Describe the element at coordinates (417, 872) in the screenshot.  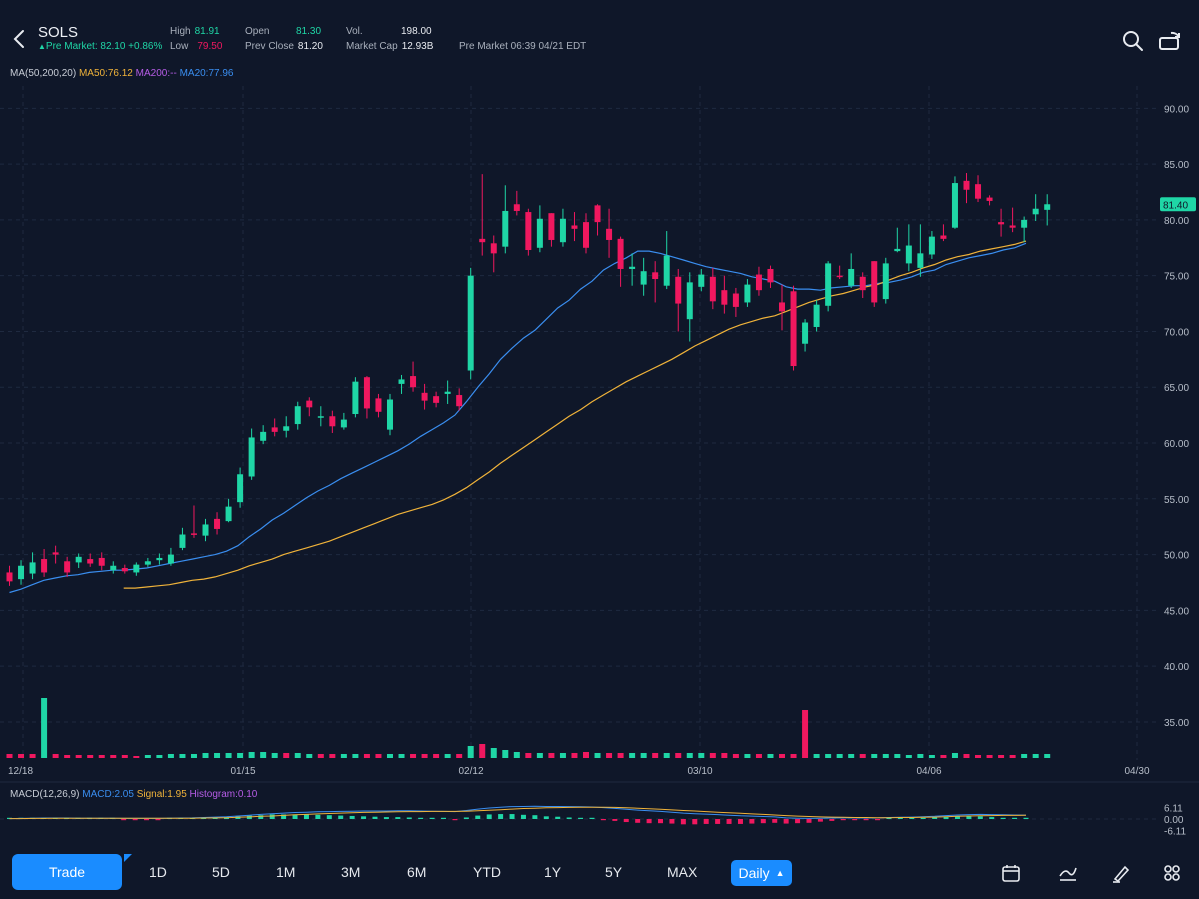
I see `timeframe-6m: 6M` at that location.